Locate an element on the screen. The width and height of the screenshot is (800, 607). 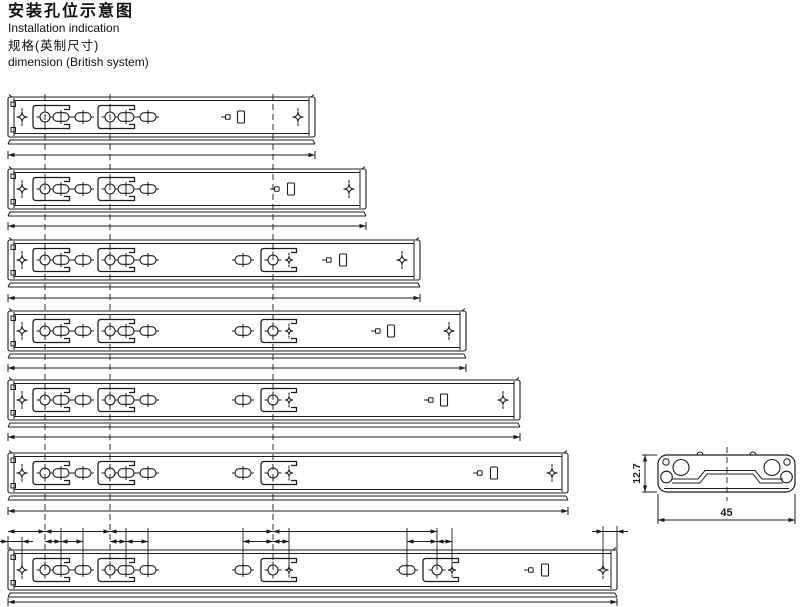
svg-text: 45 is located at coordinates (726, 513).